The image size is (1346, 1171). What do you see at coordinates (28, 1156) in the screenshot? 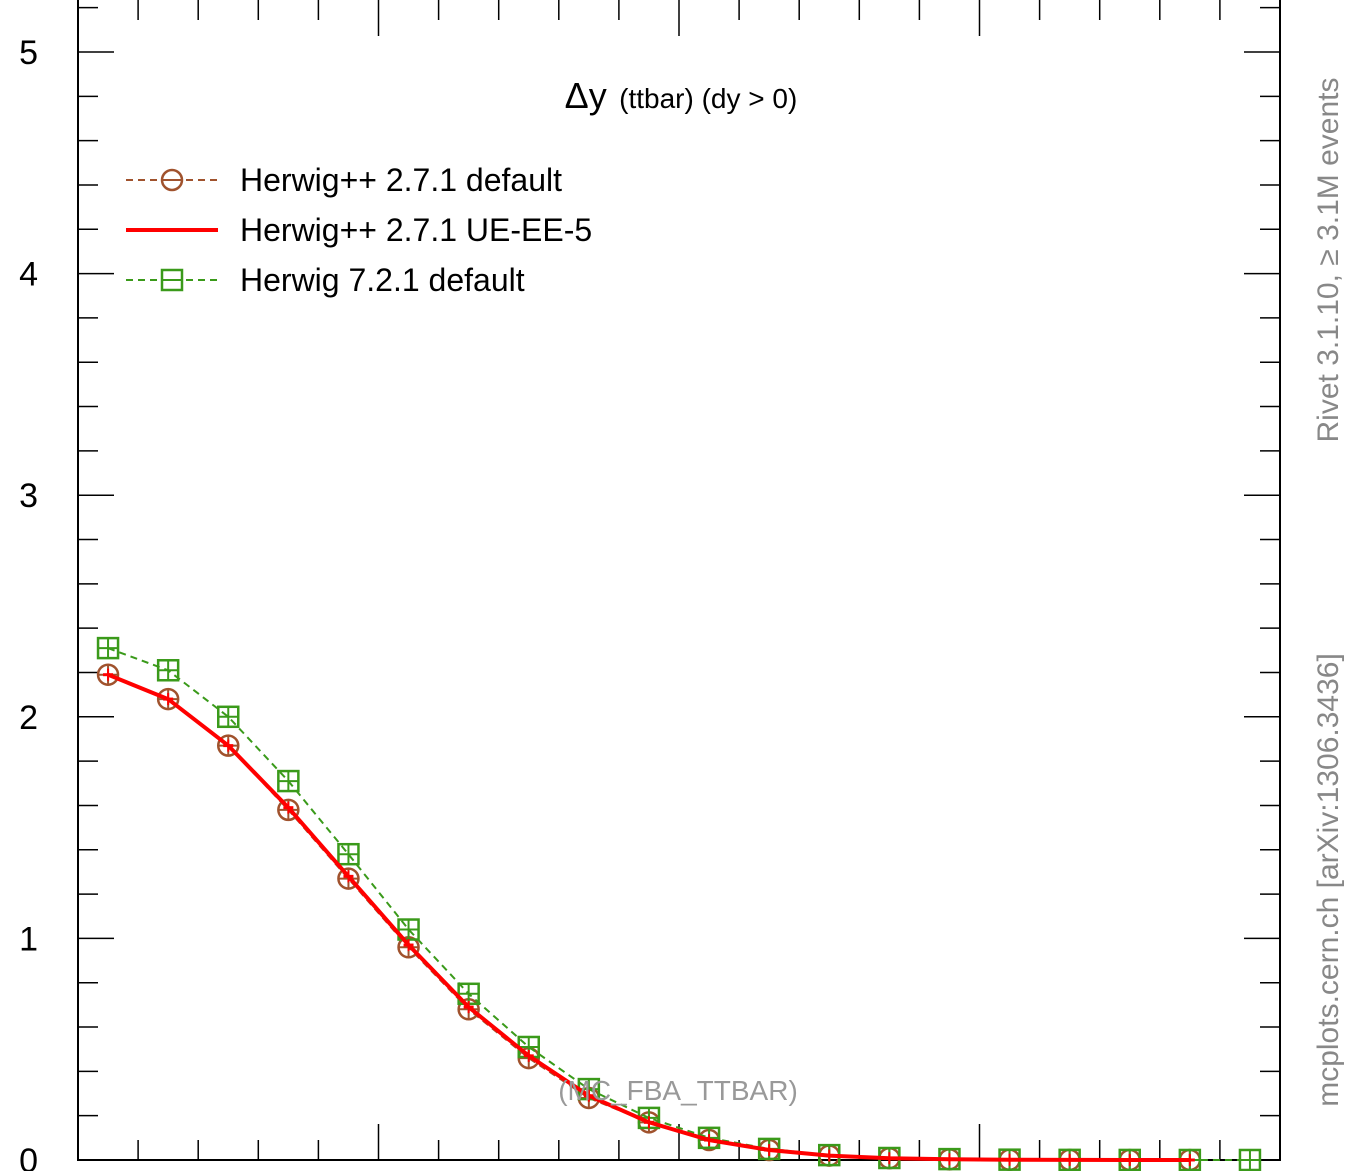
I see `y-tick-label: 0` at bounding box center [28, 1156].